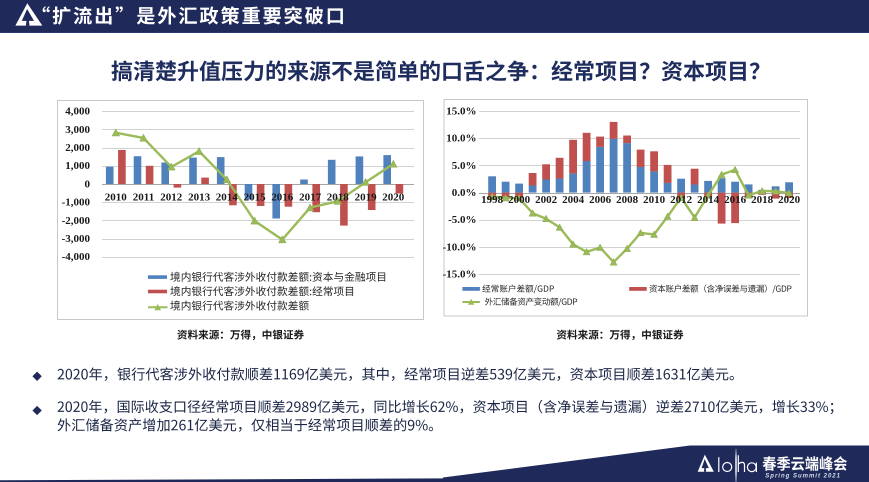 Image resolution: width=869 pixels, height=482 pixels. I want to click on svg-text: 10.0%, so click(461, 139).